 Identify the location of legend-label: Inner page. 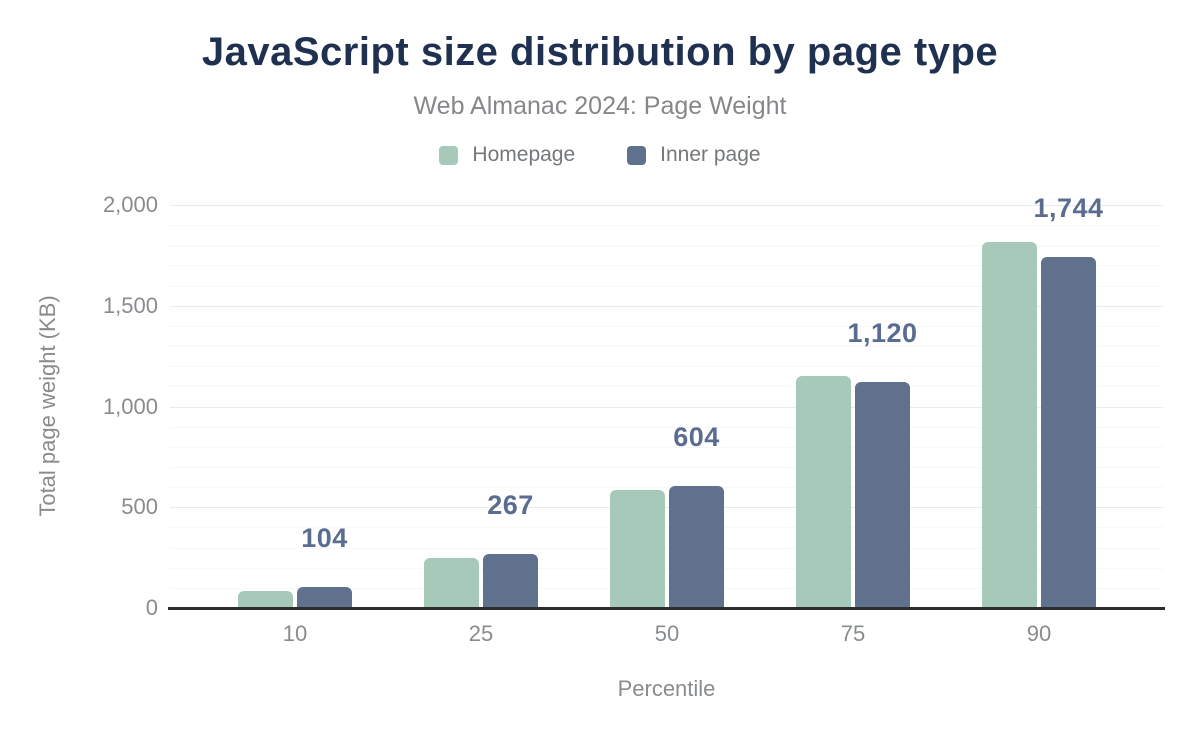
(710, 154).